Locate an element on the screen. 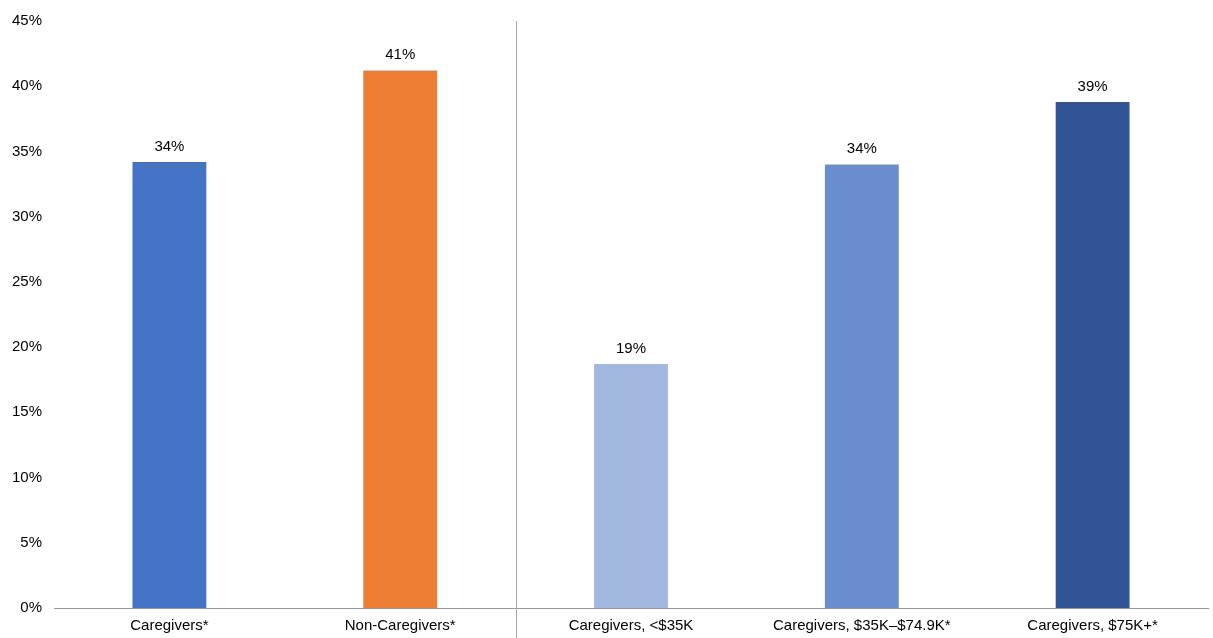 This screenshot has width=1213, height=638. y-tick-label: 5% is located at coordinates (31, 541).